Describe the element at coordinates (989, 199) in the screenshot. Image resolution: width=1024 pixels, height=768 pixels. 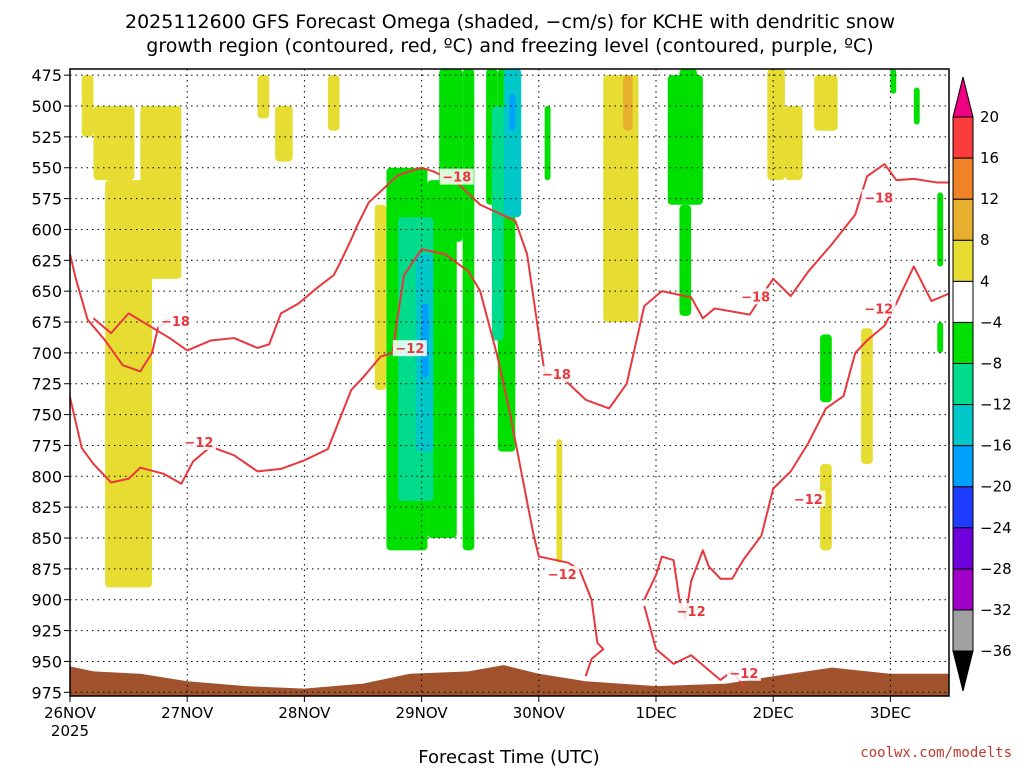
I see `colorbar-tick-11: 12` at that location.